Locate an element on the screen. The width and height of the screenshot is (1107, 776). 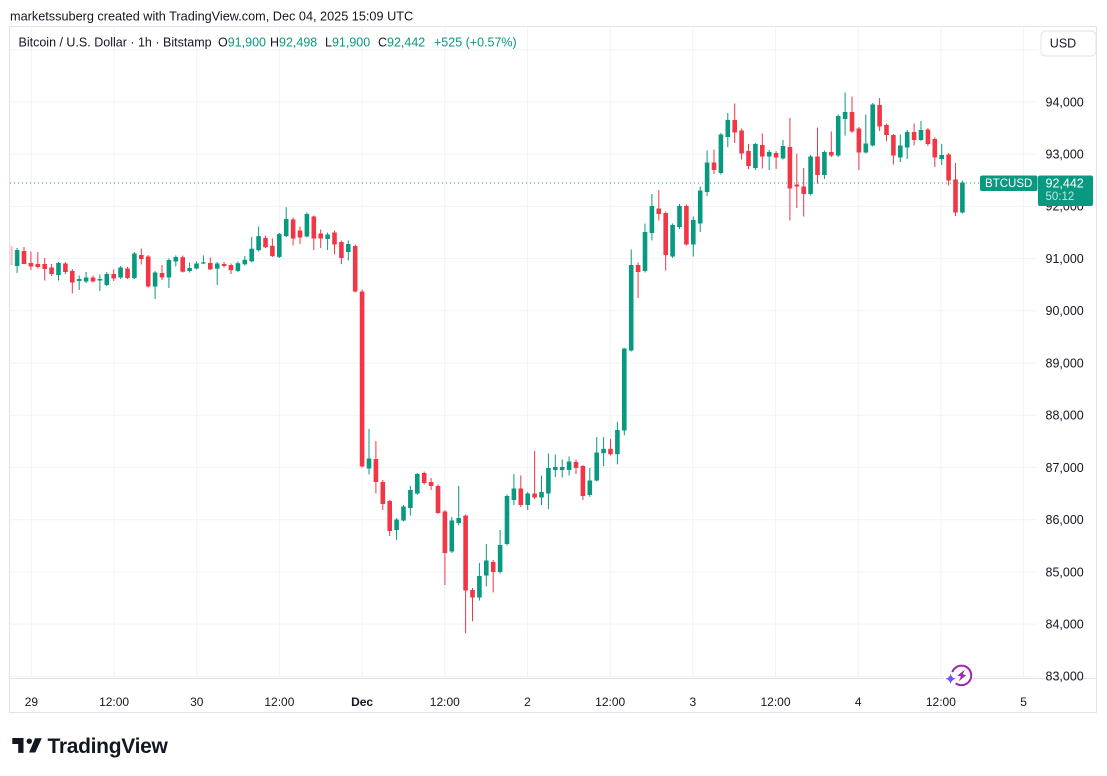
svg-text: 84,000 is located at coordinates (1065, 625).